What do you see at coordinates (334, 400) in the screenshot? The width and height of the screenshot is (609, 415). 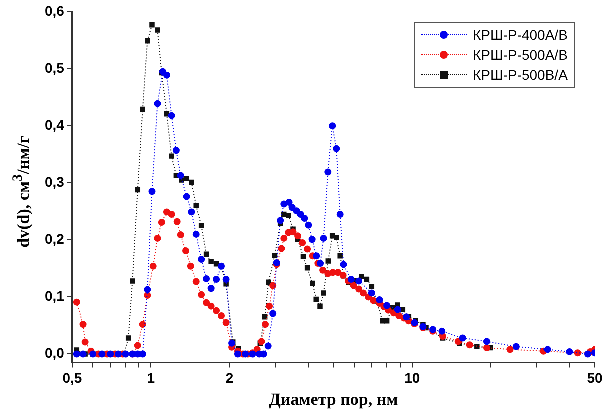 I see `x-axis-title: Диаметр пор, нм` at bounding box center [334, 400].